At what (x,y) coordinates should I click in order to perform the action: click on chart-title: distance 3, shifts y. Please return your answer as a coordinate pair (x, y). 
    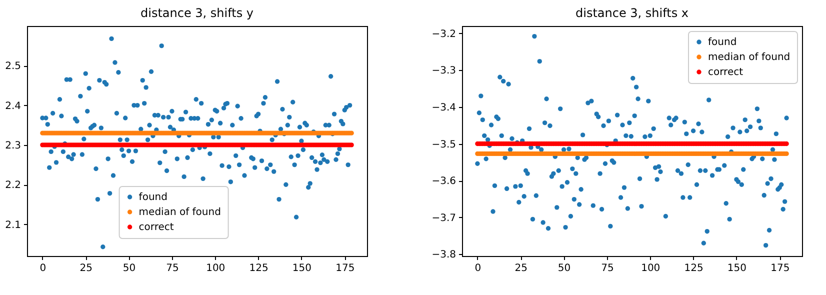
    Looking at the image, I should click on (197, 13).